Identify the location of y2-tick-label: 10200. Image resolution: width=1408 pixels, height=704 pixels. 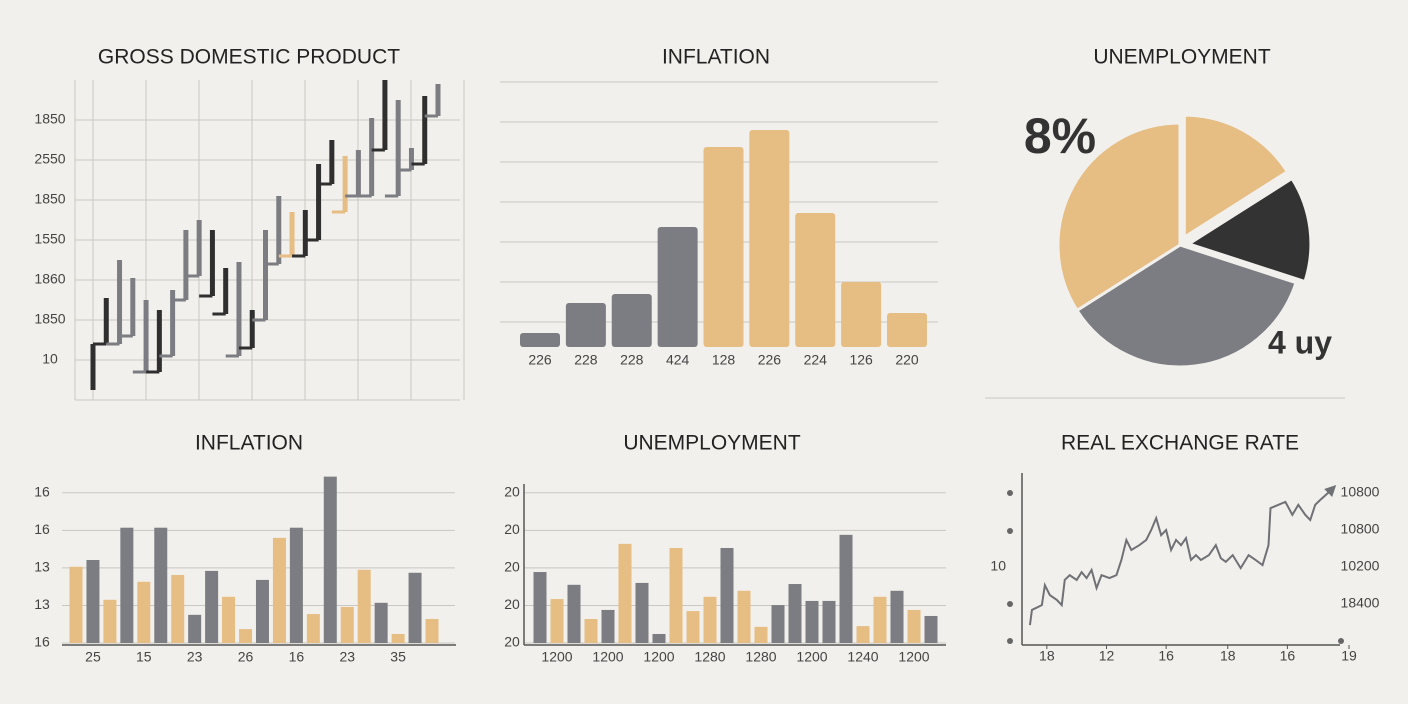
(1360, 566).